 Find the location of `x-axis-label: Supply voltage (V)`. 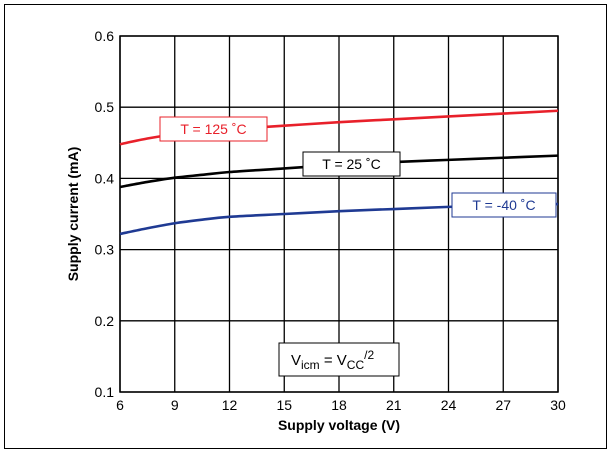

x-axis-label: Supply voltage (V) is located at coordinates (339, 425).